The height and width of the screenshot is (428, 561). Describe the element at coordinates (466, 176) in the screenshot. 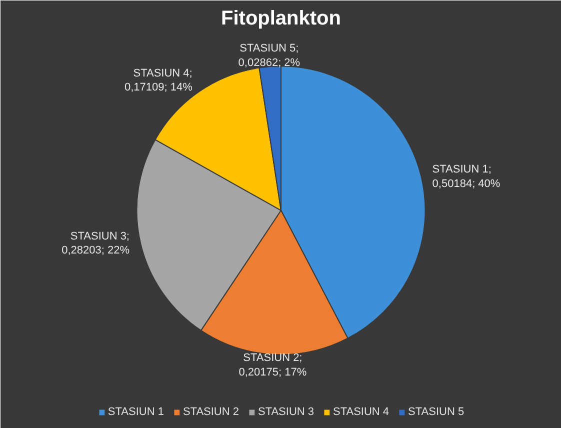

I see `data-label: STASIUN 1; 0,50184; 40%` at that location.